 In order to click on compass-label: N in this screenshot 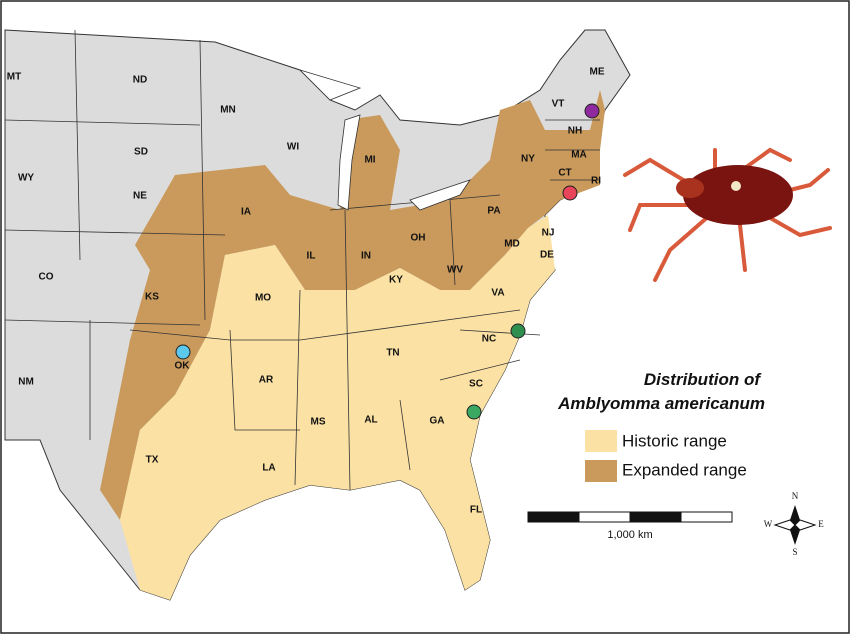, I will do `click(795, 496)`.